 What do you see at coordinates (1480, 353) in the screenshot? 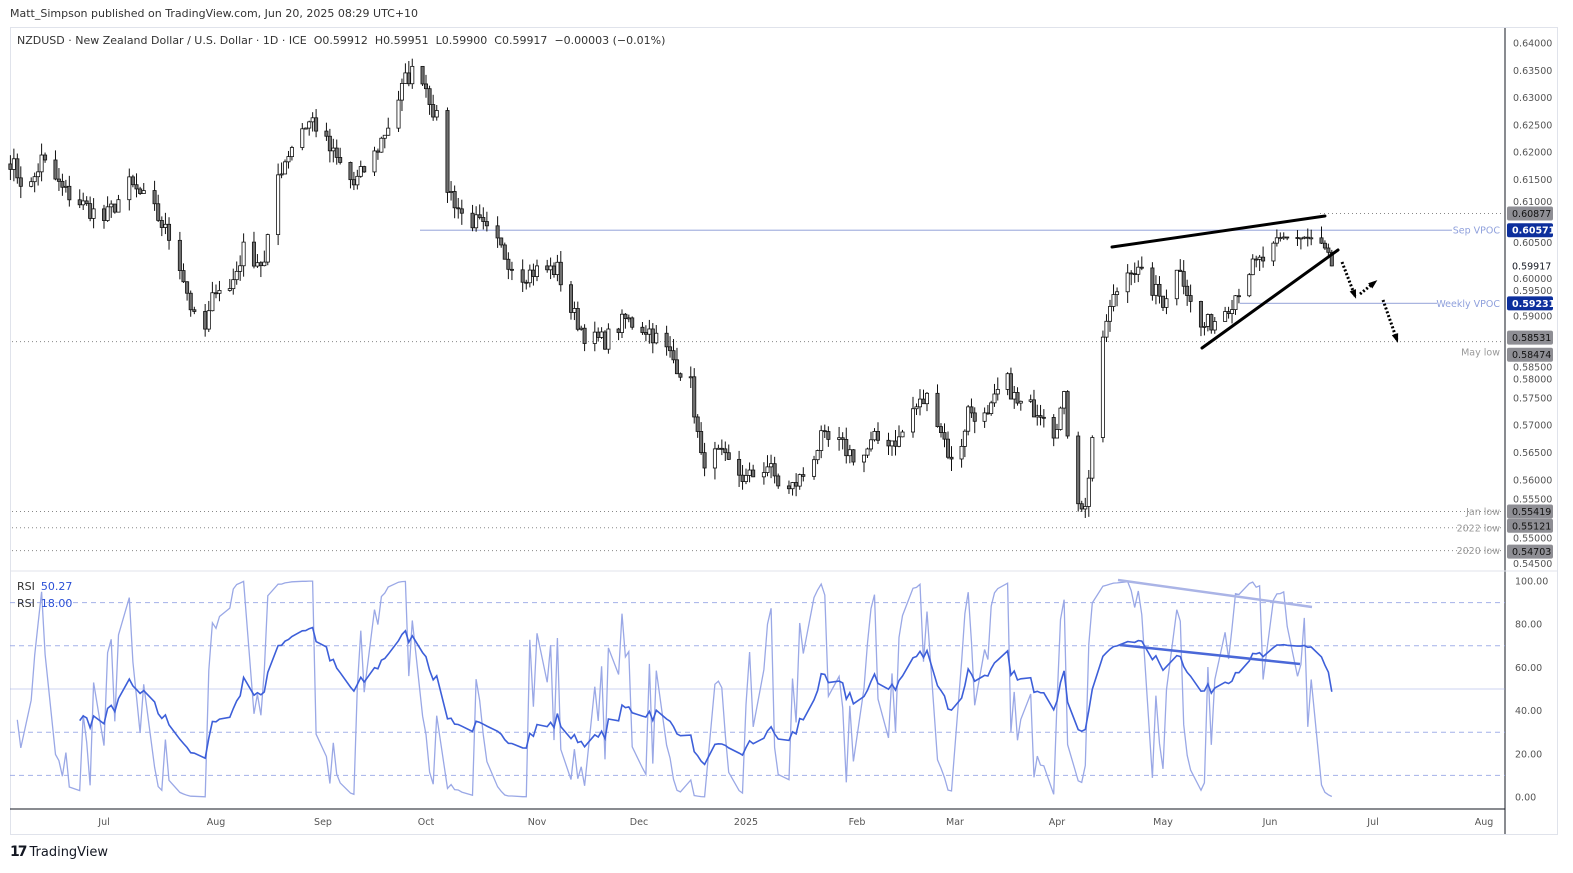
I see `level-label: May low` at bounding box center [1480, 353].